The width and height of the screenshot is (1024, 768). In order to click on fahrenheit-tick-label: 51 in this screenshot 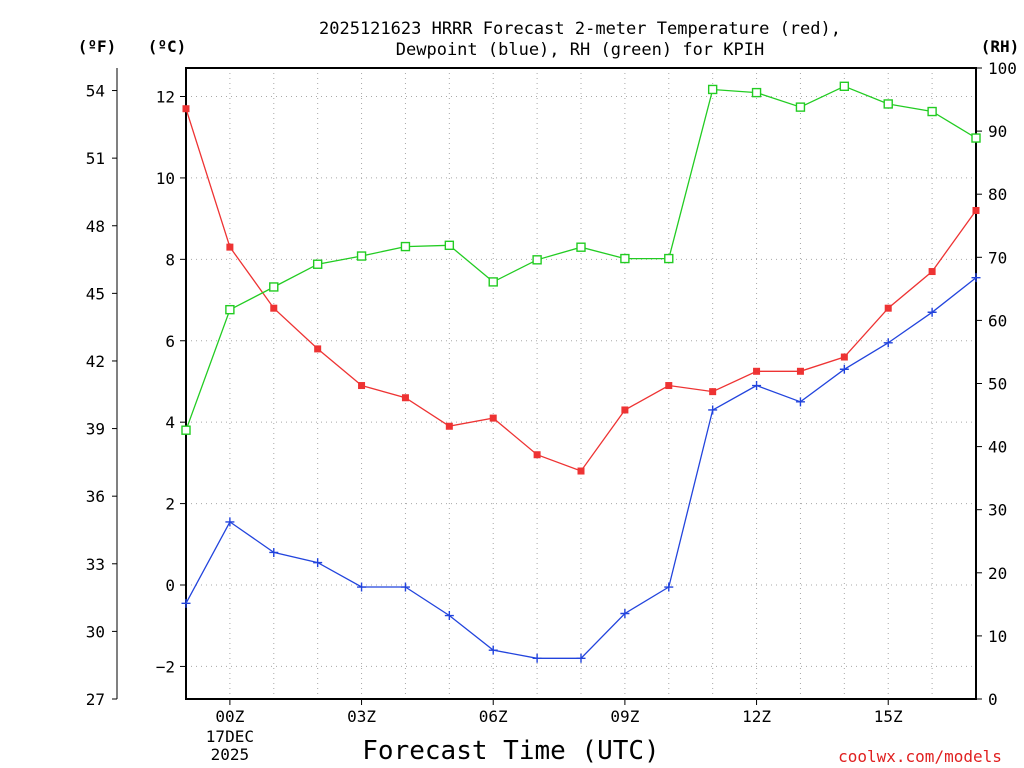, I will do `click(95, 158)`.